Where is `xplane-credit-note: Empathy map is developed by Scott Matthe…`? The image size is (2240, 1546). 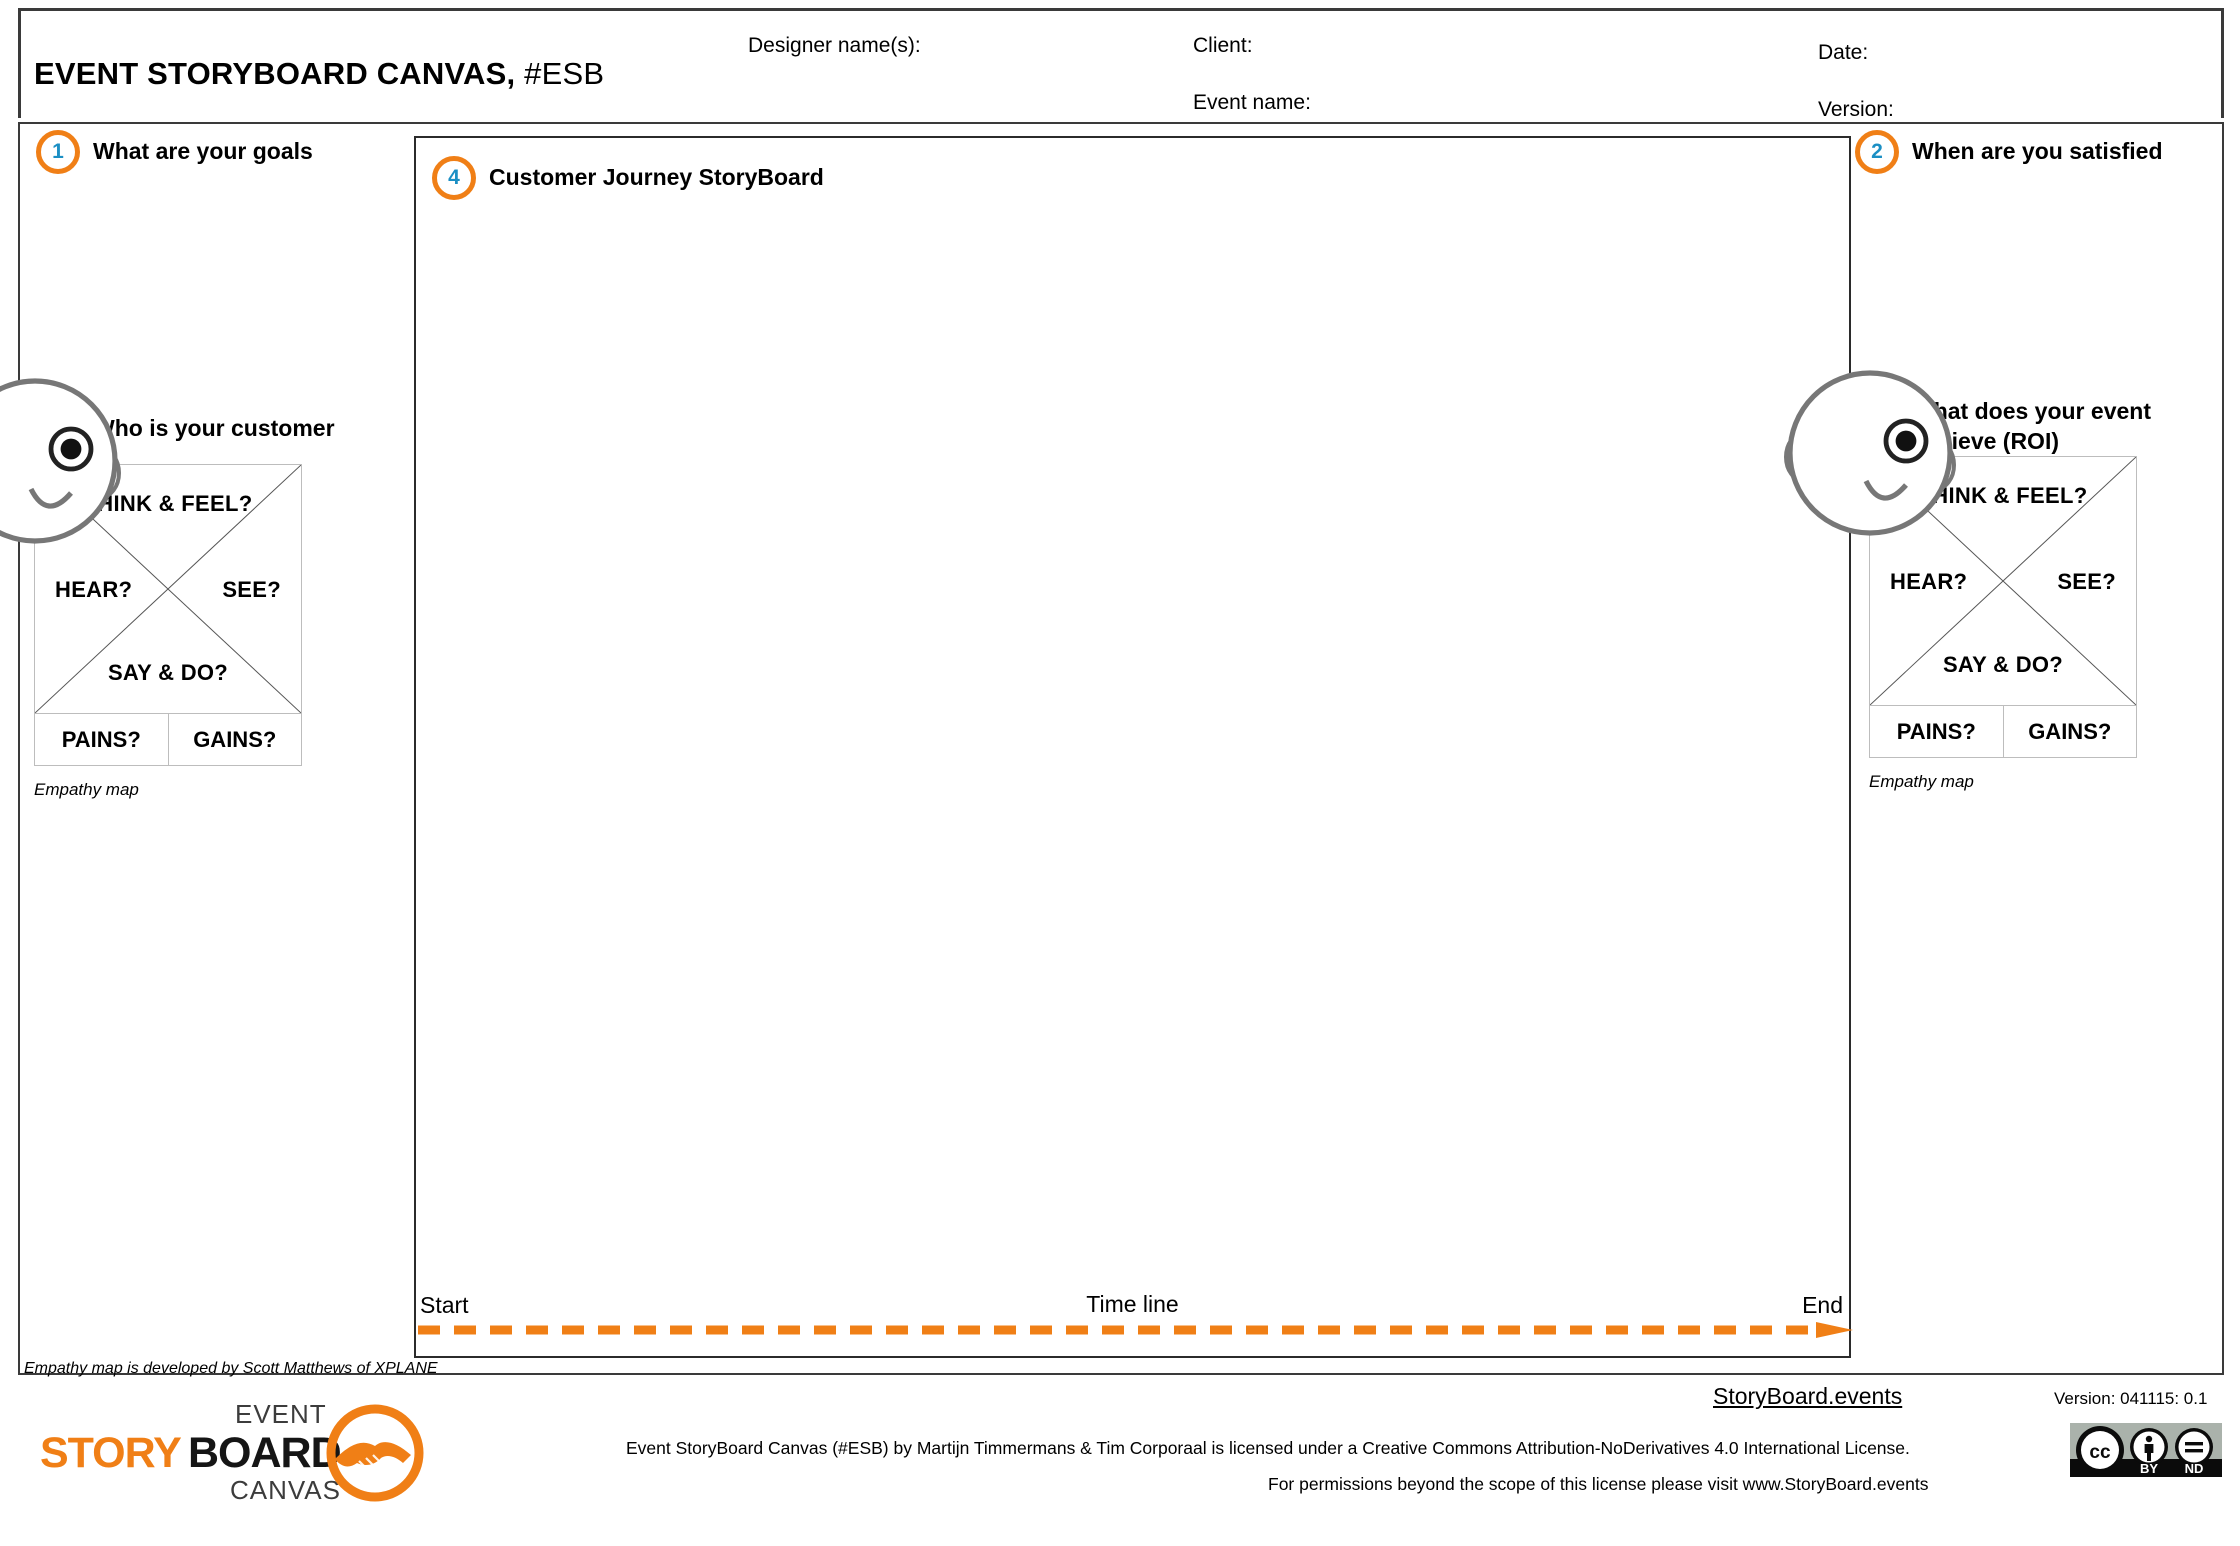 xplane-credit-note: Empathy map is developed by Scott Matthe… is located at coordinates (231, 1368).